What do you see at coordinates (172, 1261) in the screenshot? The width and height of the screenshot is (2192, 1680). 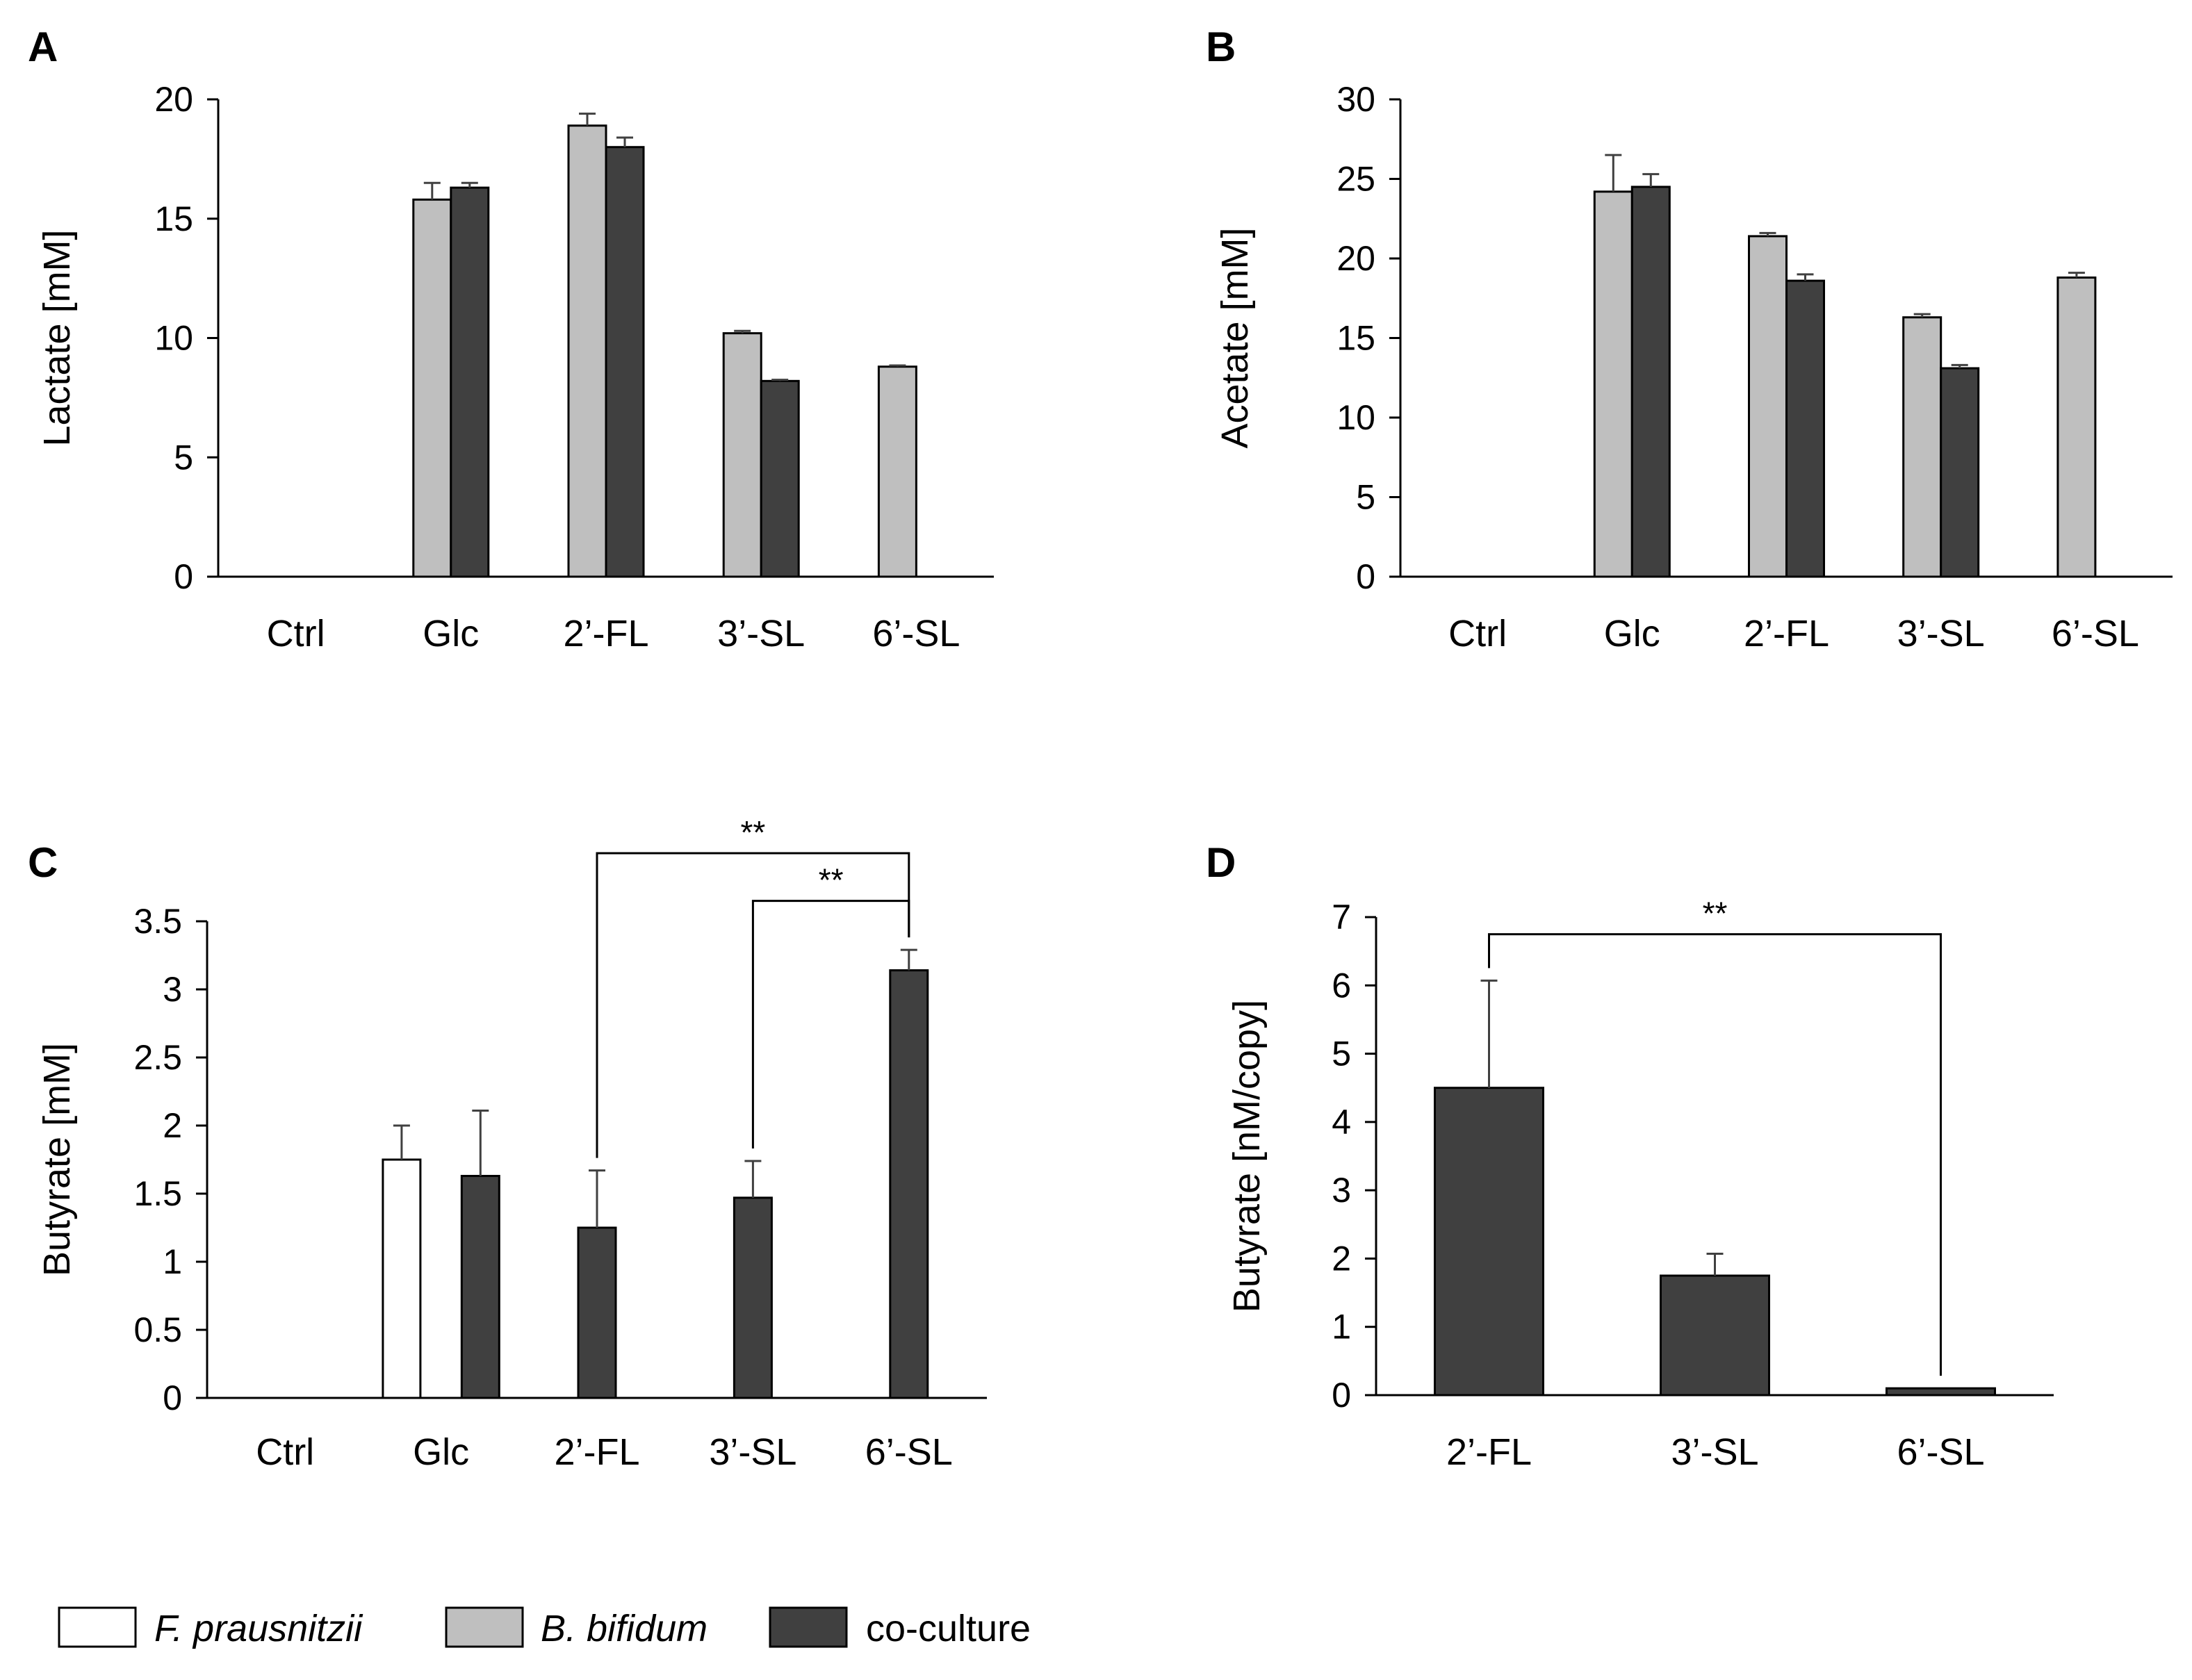 I see `panel-c-y-tick-label: 1` at bounding box center [172, 1261].